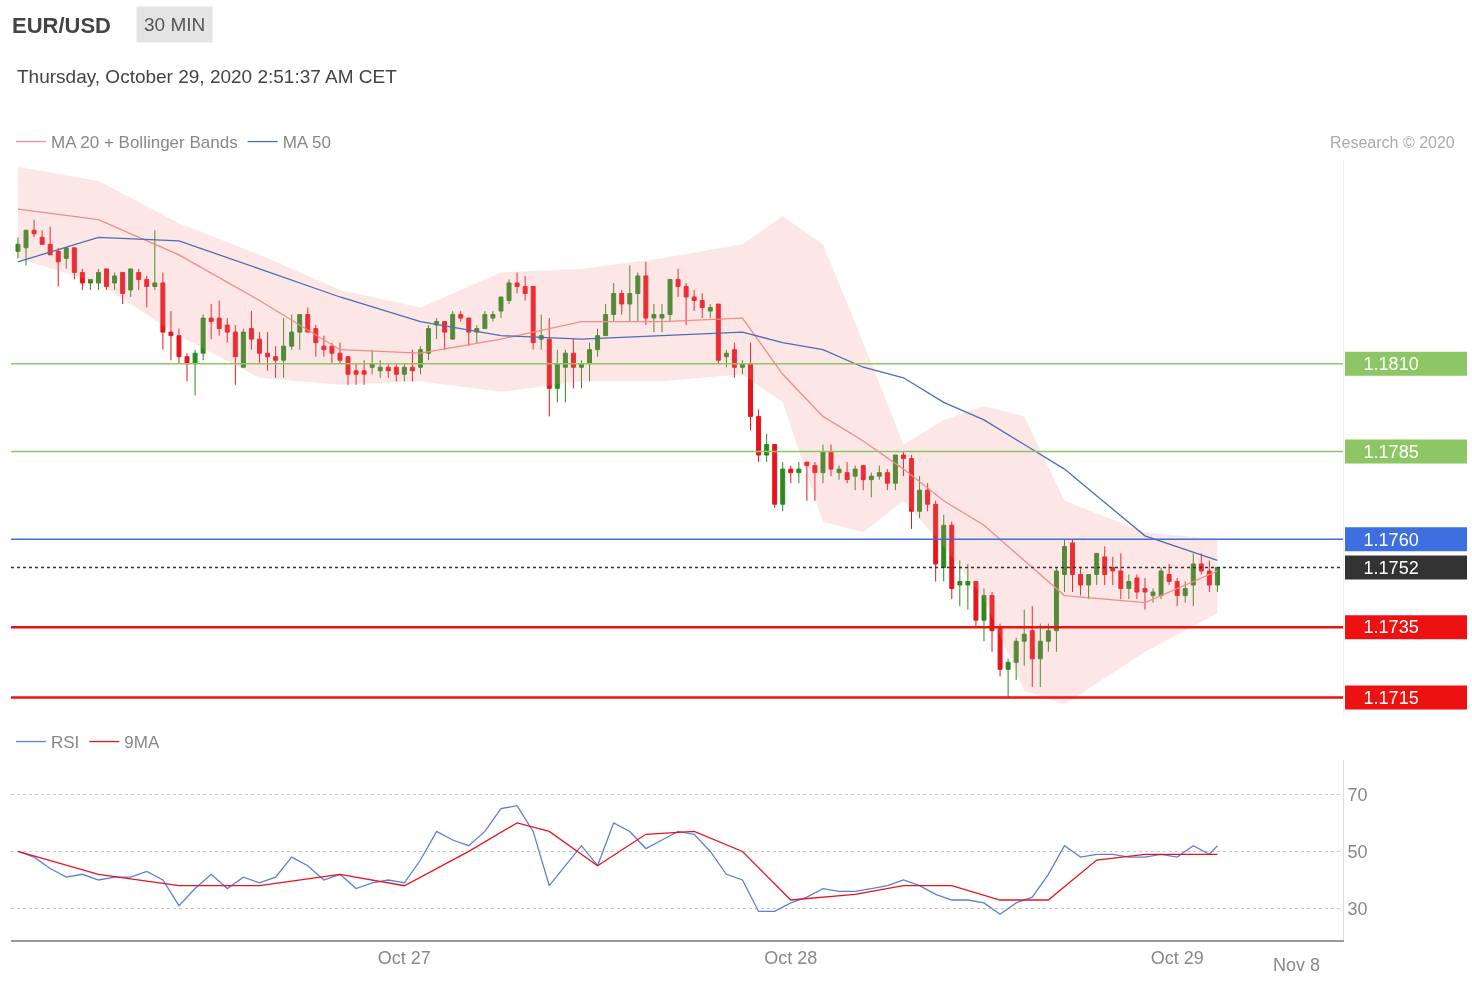  Describe the element at coordinates (1357, 851) in the screenshot. I see `y-tick-label: 50` at that location.